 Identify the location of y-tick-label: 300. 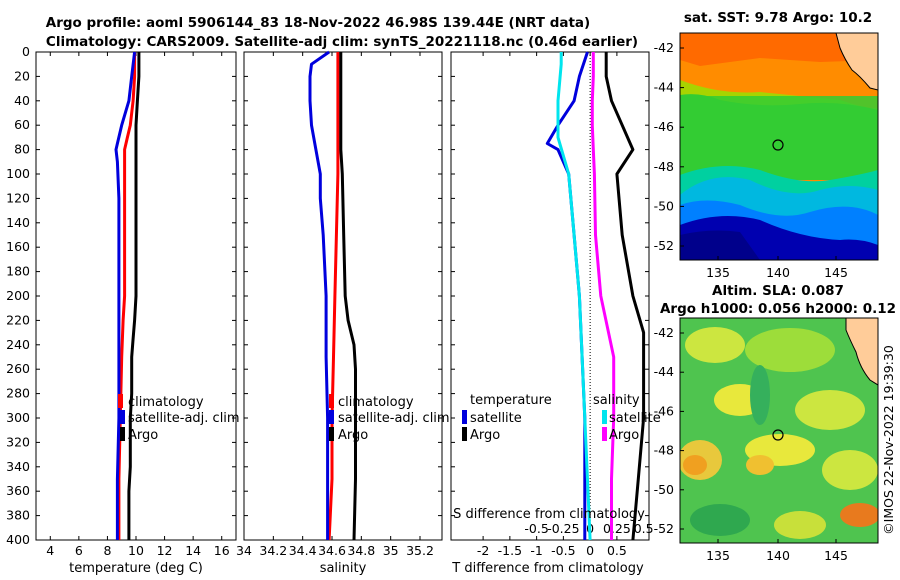
(18, 417).